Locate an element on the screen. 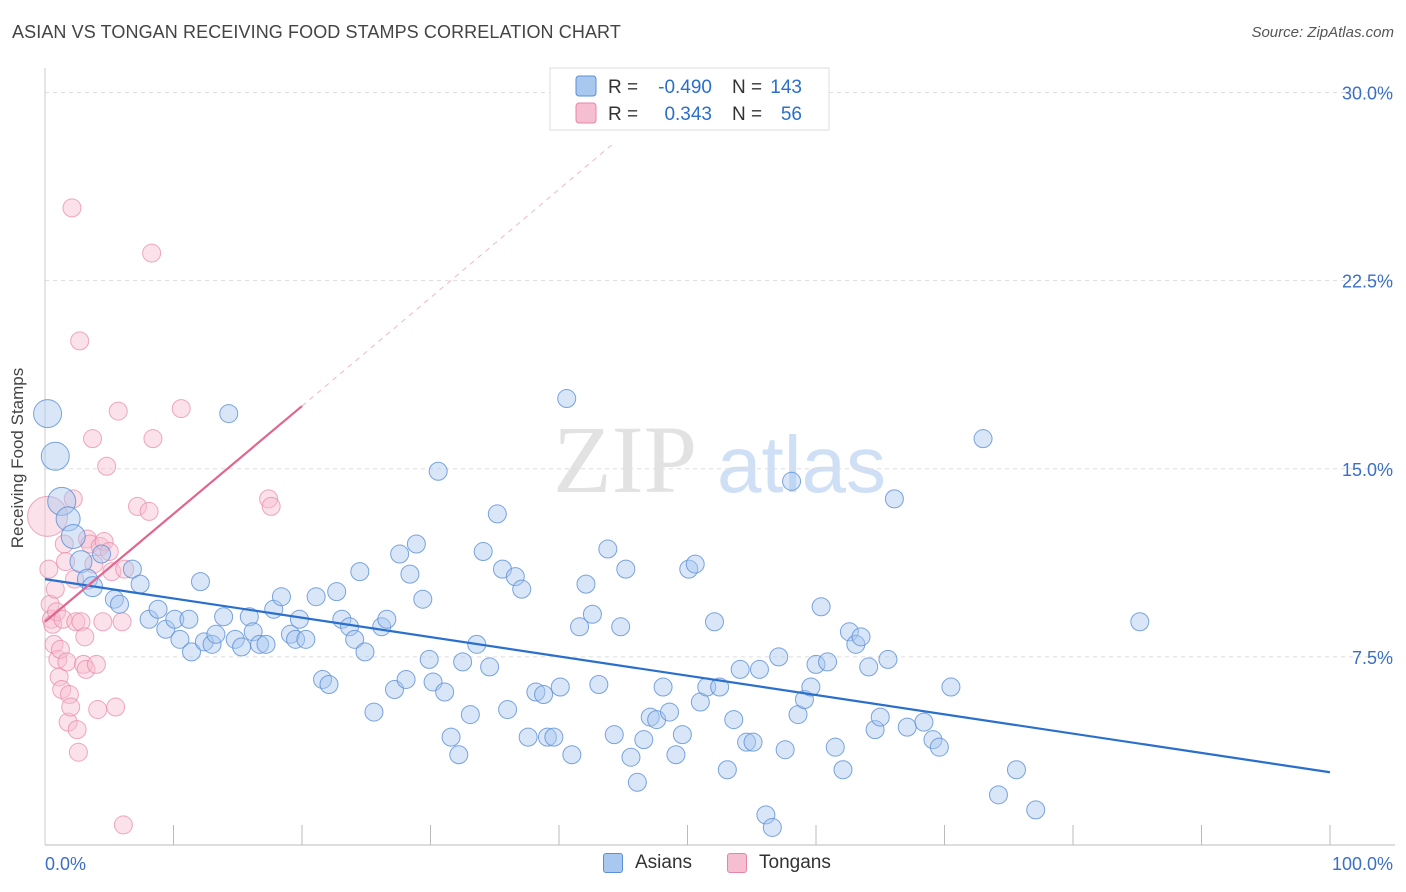  asian-n-label: N = is located at coordinates (747, 87).